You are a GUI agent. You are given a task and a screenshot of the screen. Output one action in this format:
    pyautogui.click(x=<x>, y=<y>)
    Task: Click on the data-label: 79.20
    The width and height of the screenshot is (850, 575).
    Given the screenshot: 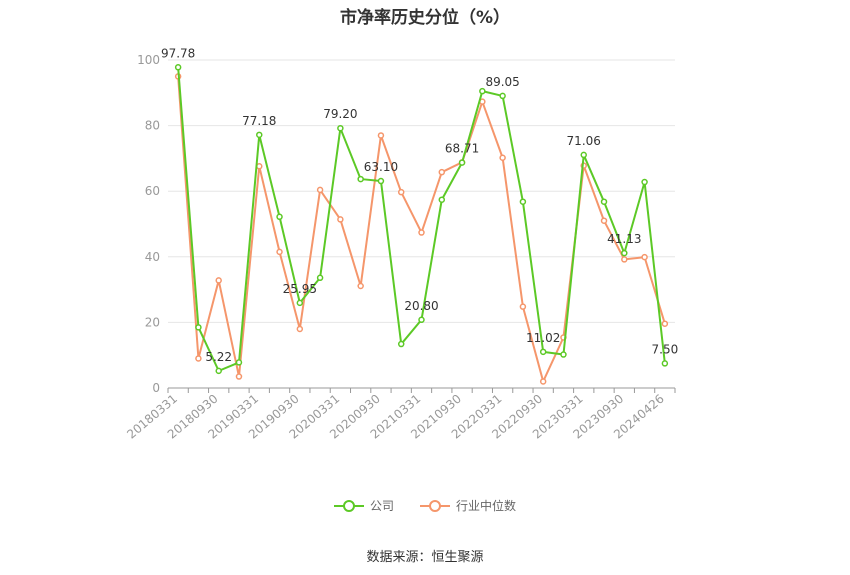 What is the action you would take?
    pyautogui.click(x=340, y=114)
    